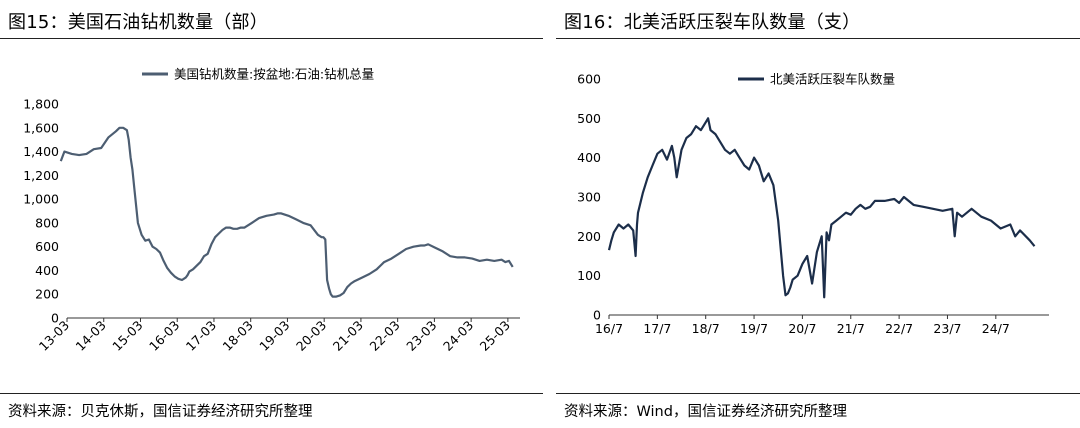 Image resolution: width=1080 pixels, height=428 pixels. I want to click on x-tick-label: 22-03, so click(384, 336).